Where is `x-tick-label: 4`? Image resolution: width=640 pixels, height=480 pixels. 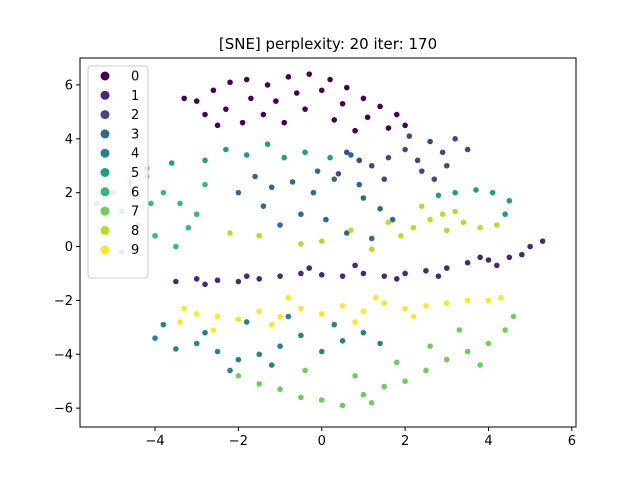
x-tick-label: 4 is located at coordinates (488, 441).